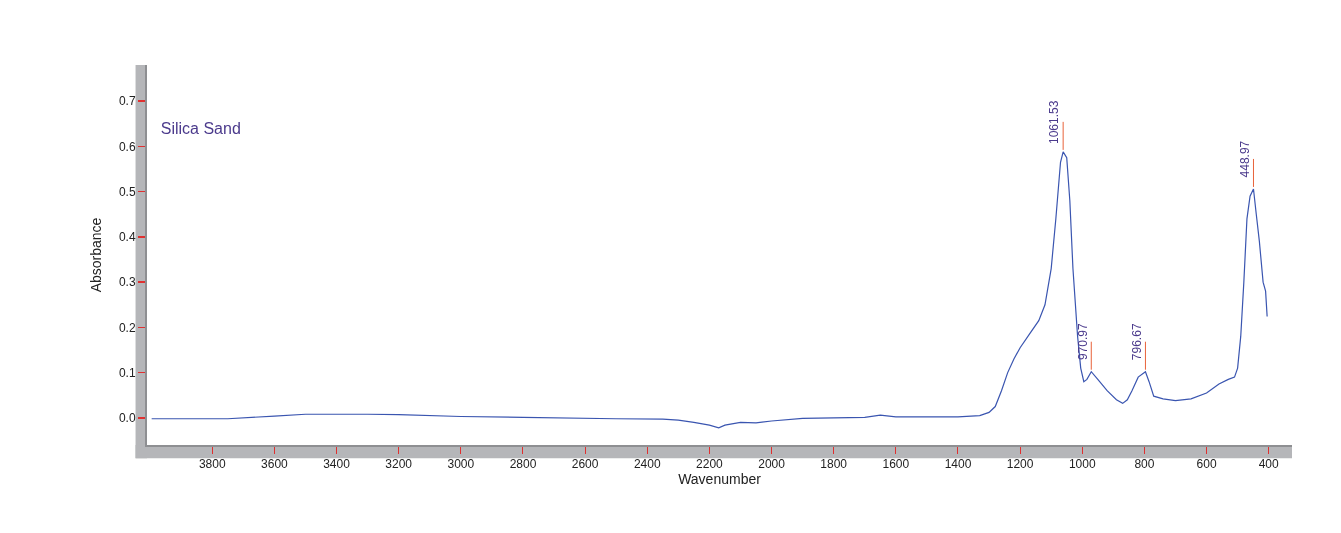 This screenshot has height=533, width=1341. I want to click on x-tick-label: 400, so click(1269, 464).